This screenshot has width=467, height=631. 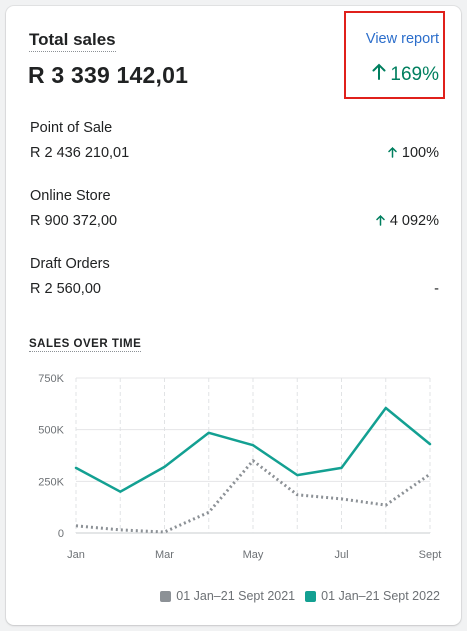 What do you see at coordinates (80, 153) in the screenshot?
I see `channel-value: R 2 436 210,01` at bounding box center [80, 153].